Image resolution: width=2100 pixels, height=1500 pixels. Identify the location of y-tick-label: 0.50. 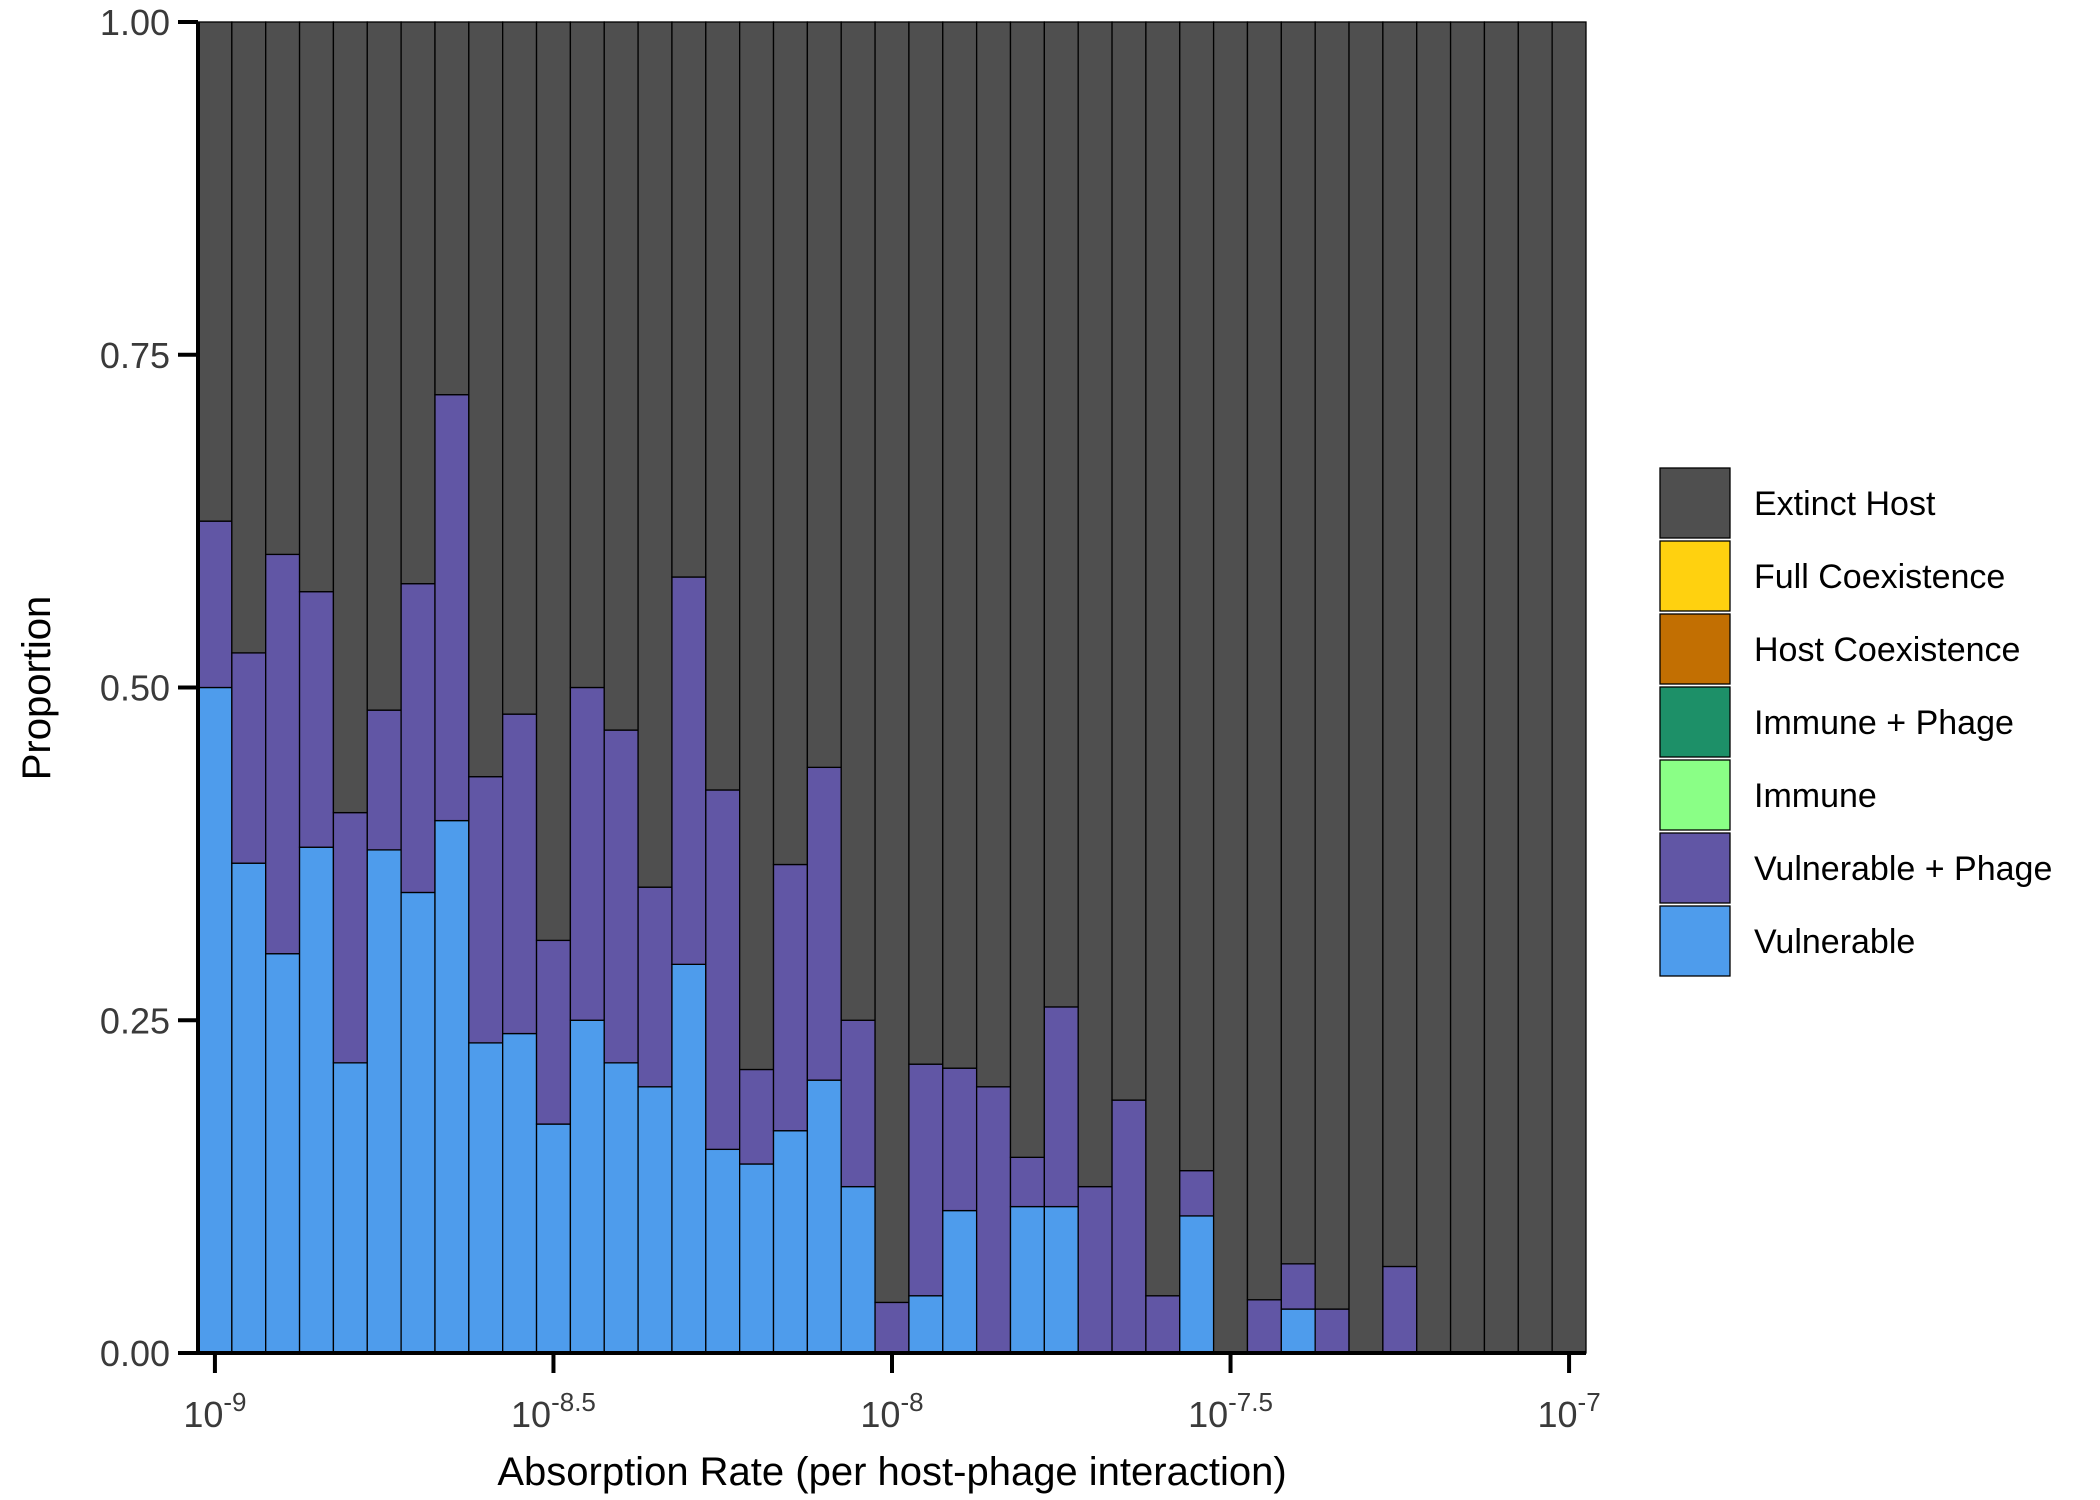
(135, 688).